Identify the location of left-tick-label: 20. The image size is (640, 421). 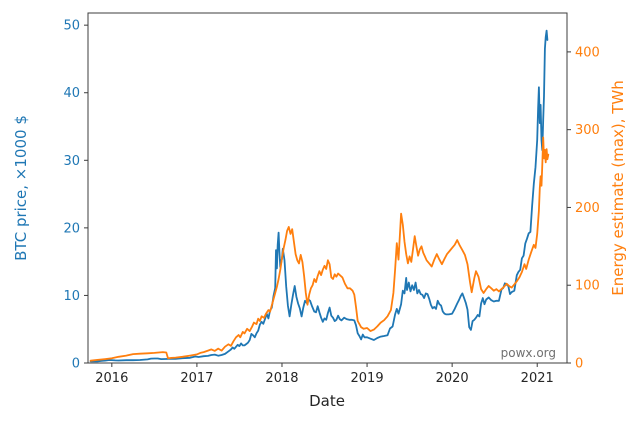
(71, 228).